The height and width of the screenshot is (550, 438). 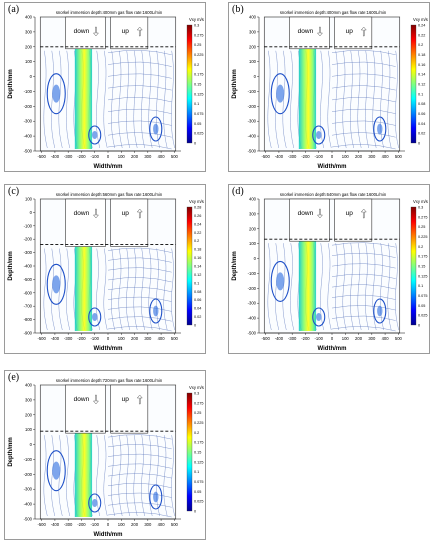 What do you see at coordinates (28, 292) in the screenshot?
I see `y-tick-label: -600` at bounding box center [28, 292].